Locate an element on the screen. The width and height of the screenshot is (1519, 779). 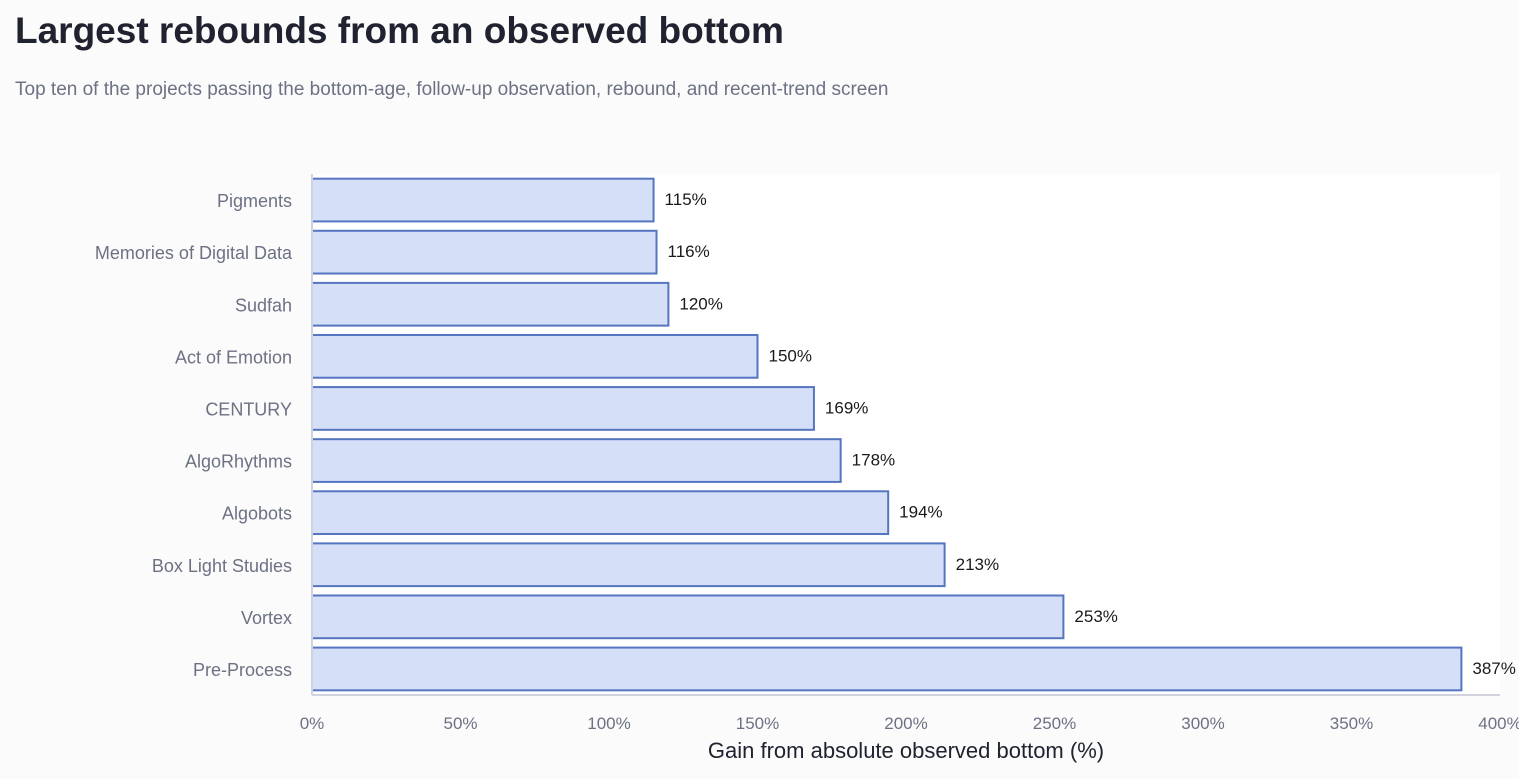
x-tick-label: 50% is located at coordinates (460, 723).